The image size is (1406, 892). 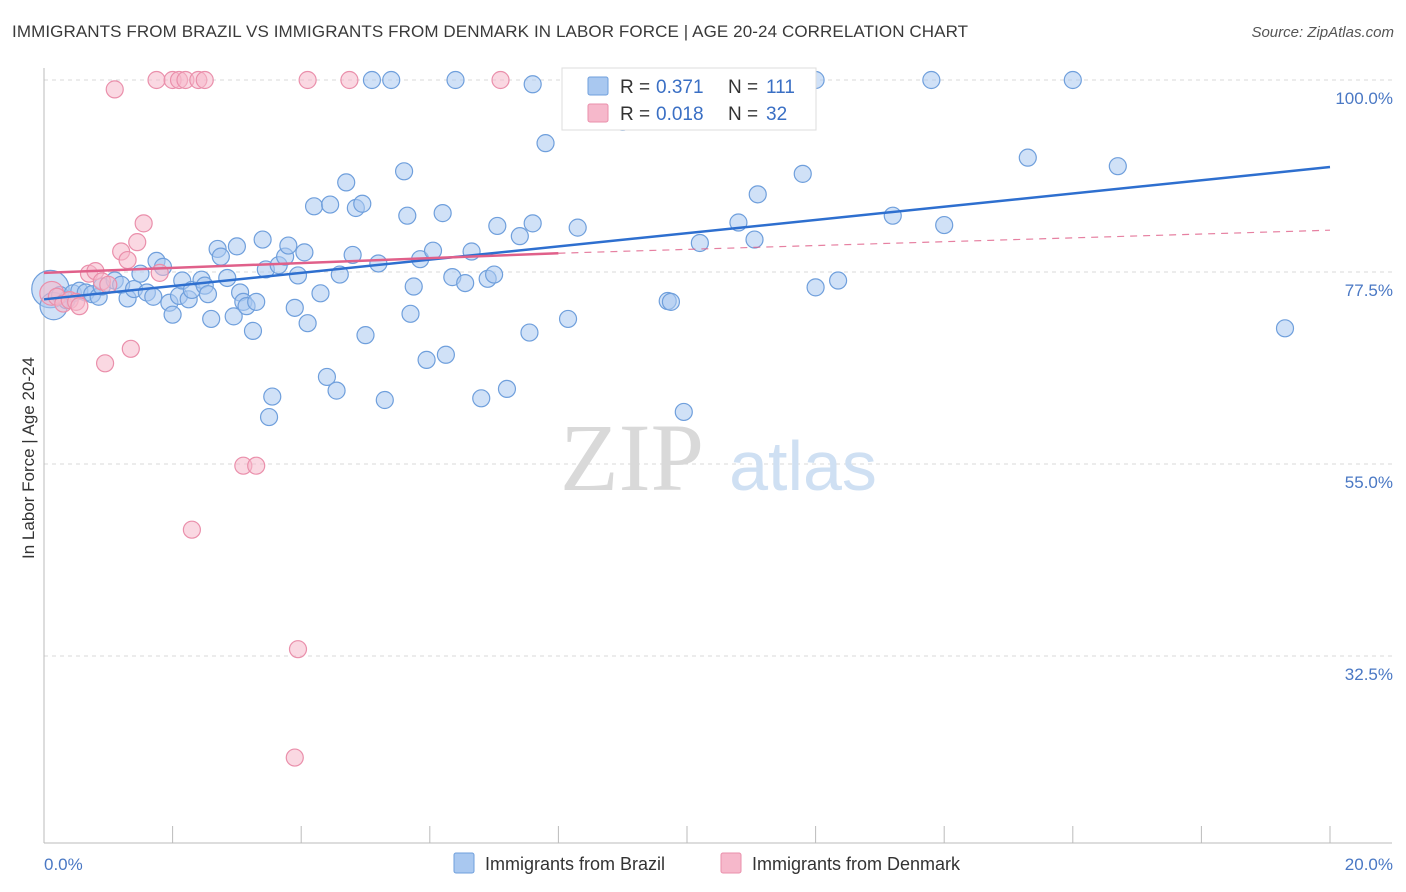 What do you see at coordinates (680, 114) in the screenshot?
I see `legend-r-value-denmark: 0.018` at bounding box center [680, 114].